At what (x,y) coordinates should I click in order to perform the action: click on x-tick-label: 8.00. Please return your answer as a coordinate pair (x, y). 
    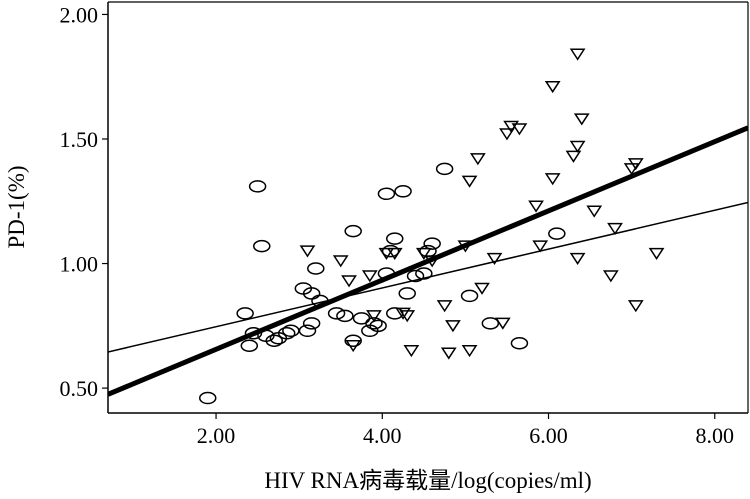
    Looking at the image, I should click on (715, 435).